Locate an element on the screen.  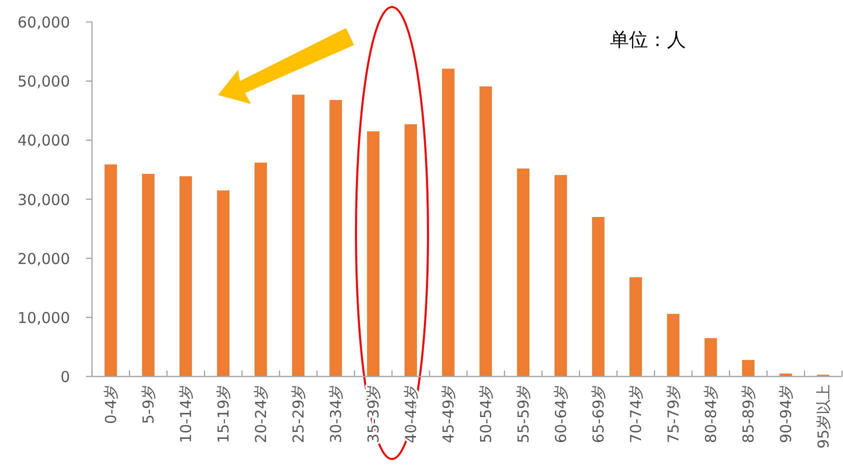
x-tick-label: 45-49岁 is located at coordinates (448, 414).